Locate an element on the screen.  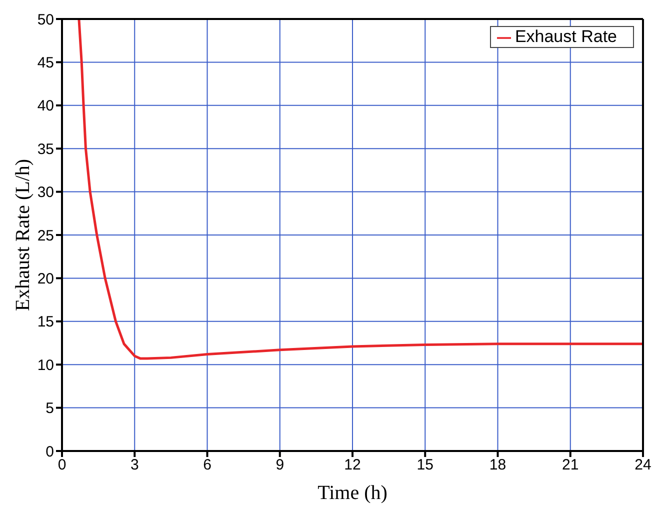
y-tick-label: 10 is located at coordinates (45, 365).